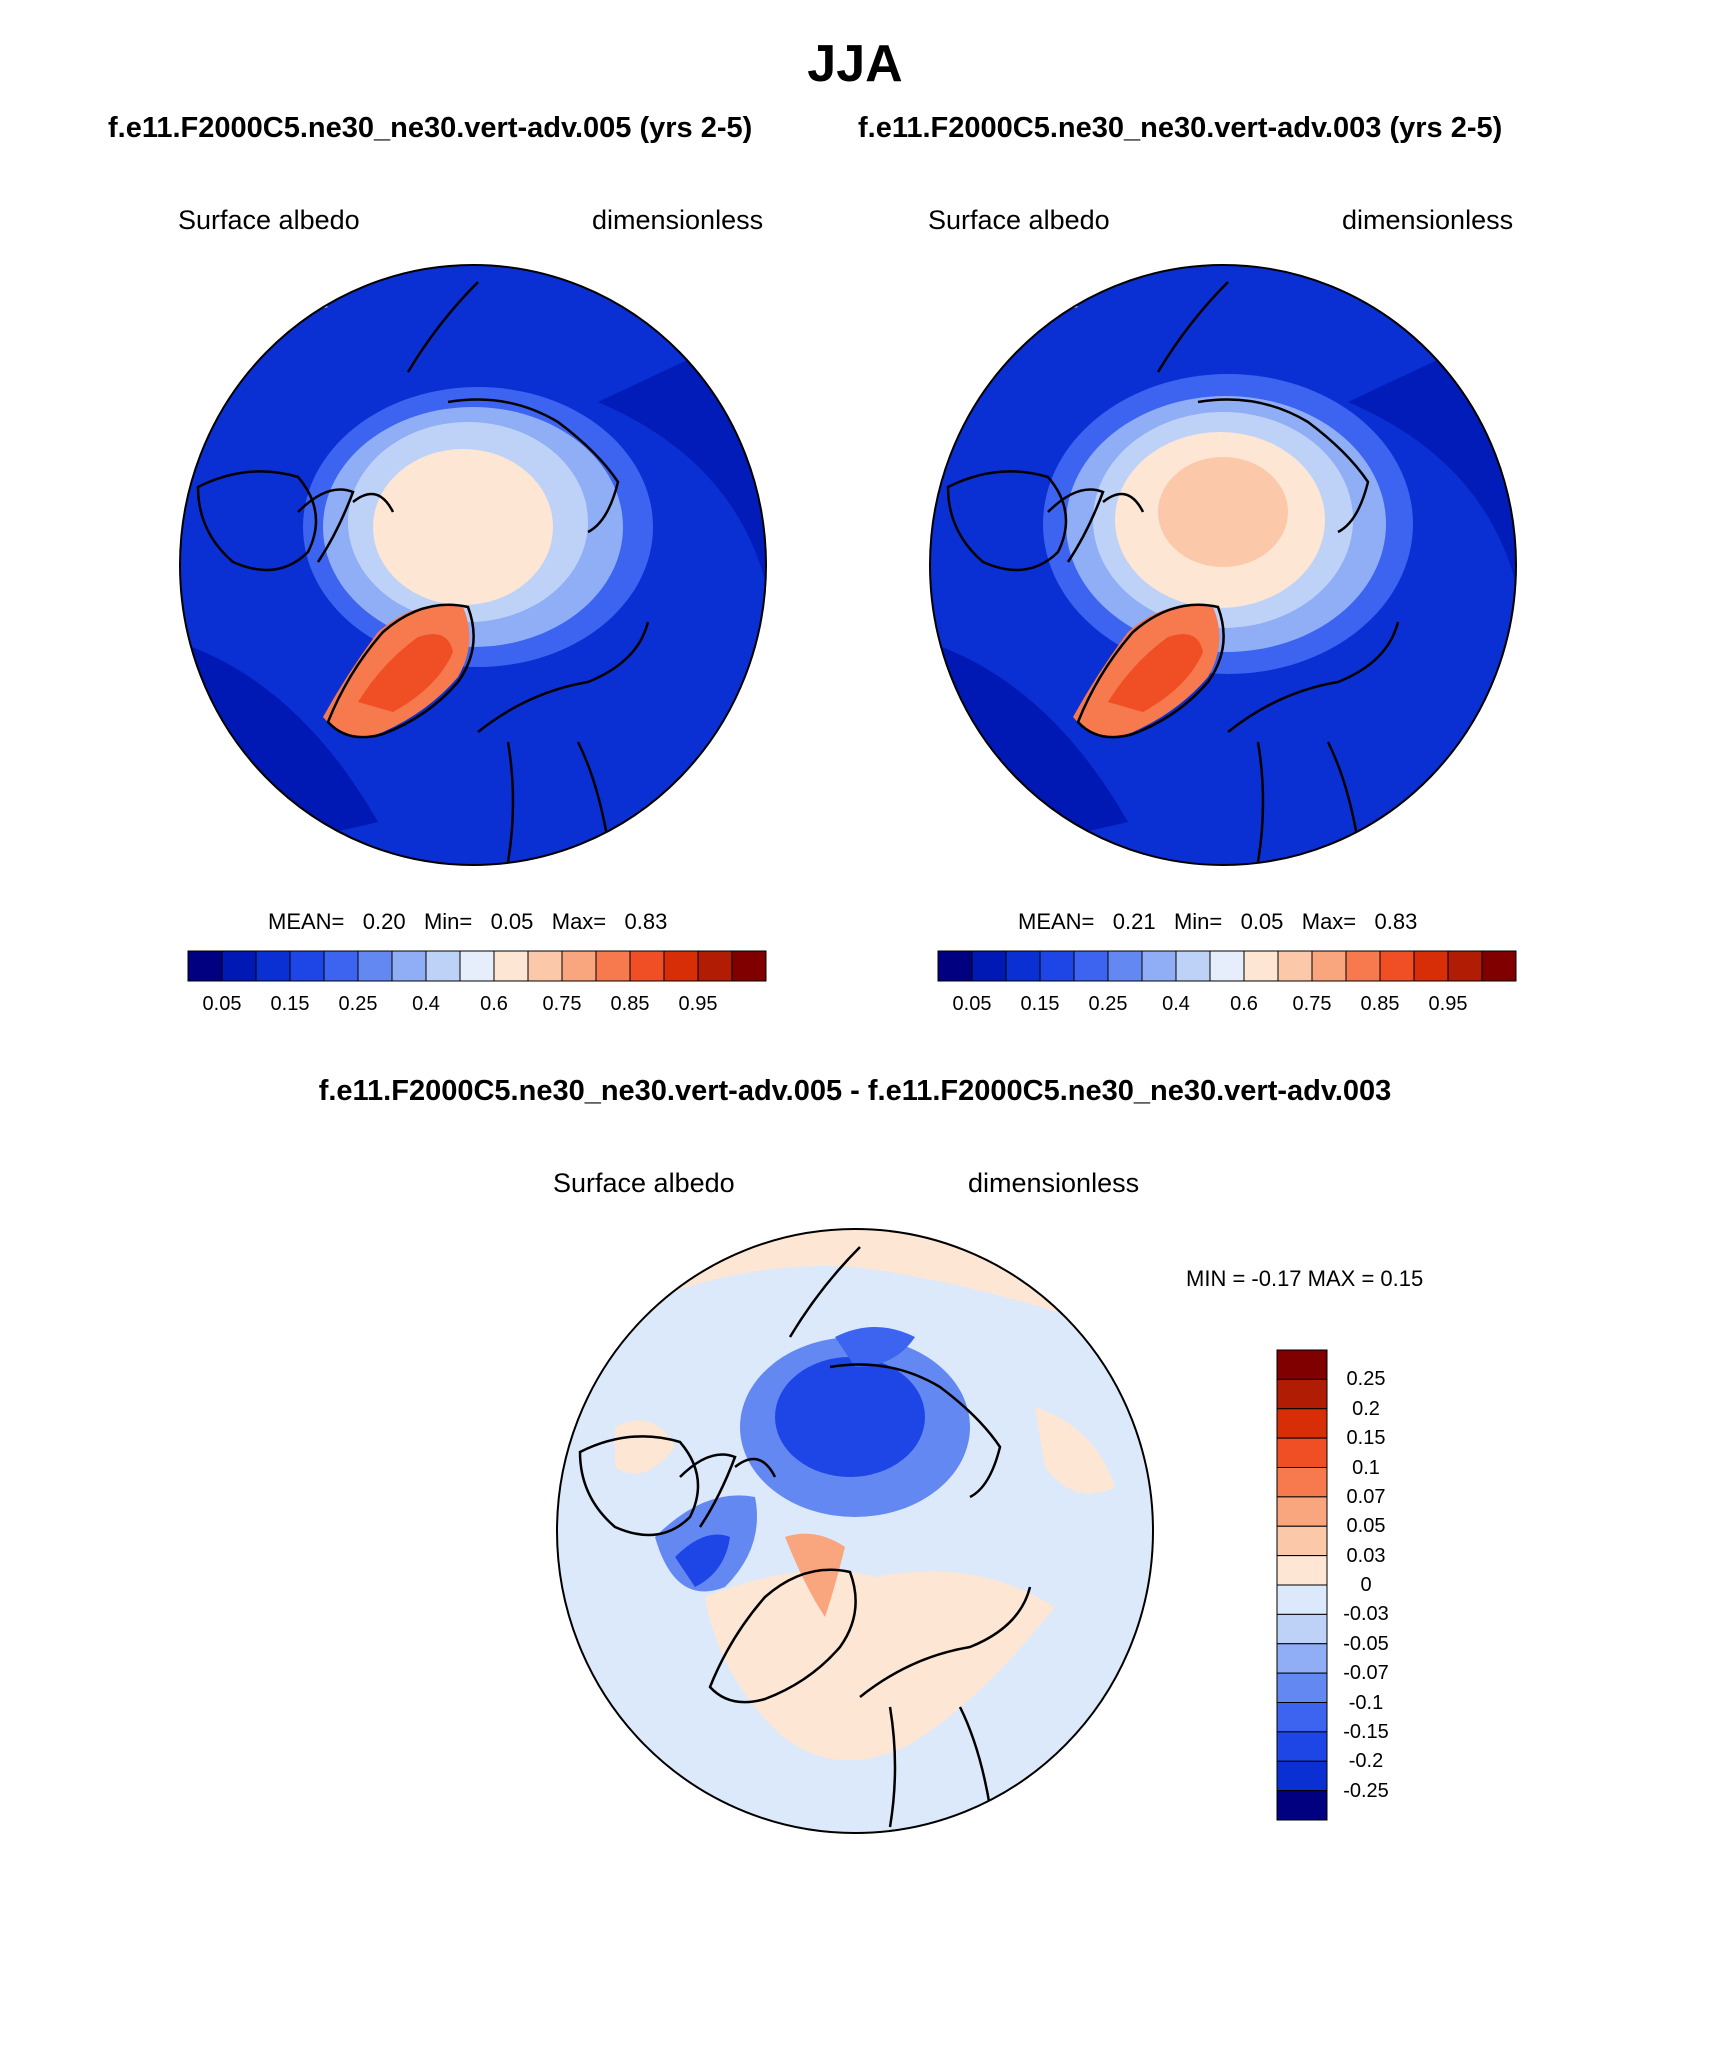 Image resolution: width=1710 pixels, height=2061 pixels. Describe the element at coordinates (1040, 1004) in the screenshot. I see `colorbar-case-003-tick-label: 0.15` at that location.